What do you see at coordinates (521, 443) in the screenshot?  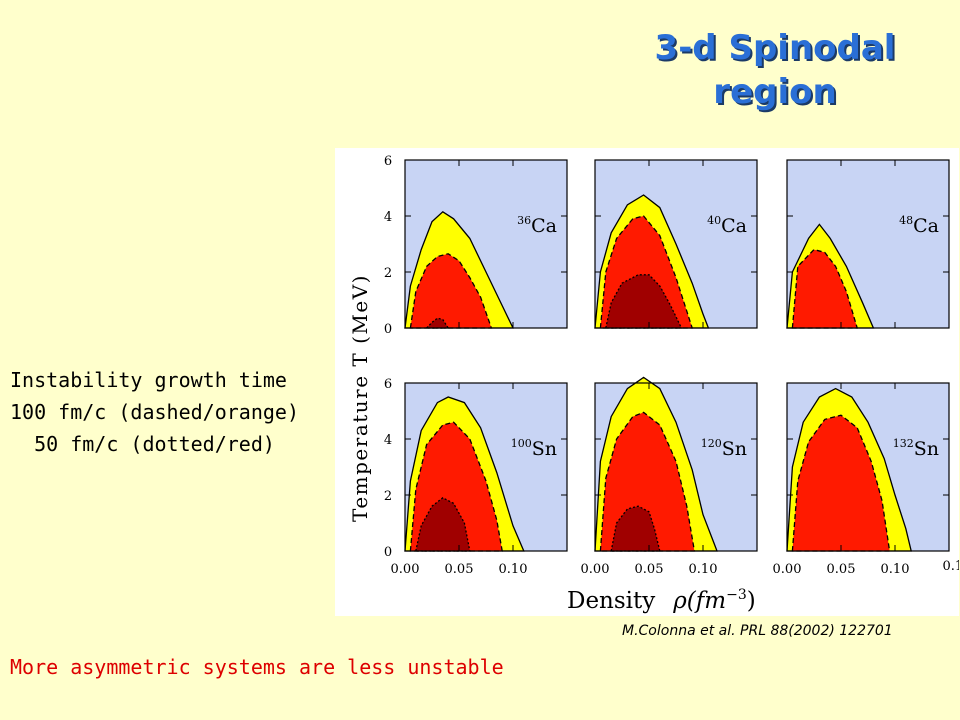 I see `isotope-mass: 100` at bounding box center [521, 443].